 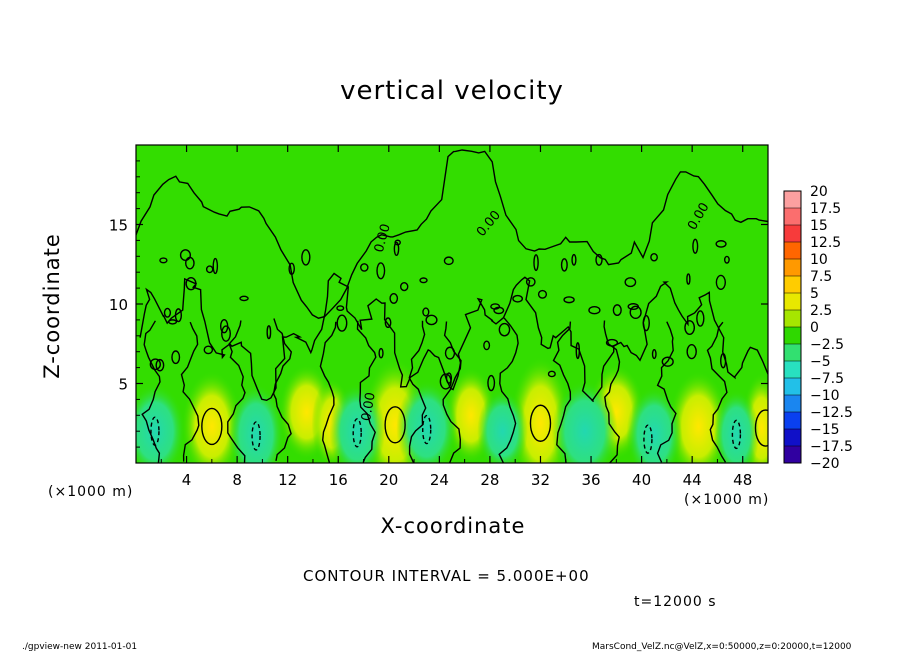 What do you see at coordinates (831, 447) in the screenshot?
I see `colorbar-label: −17.5` at bounding box center [831, 447].